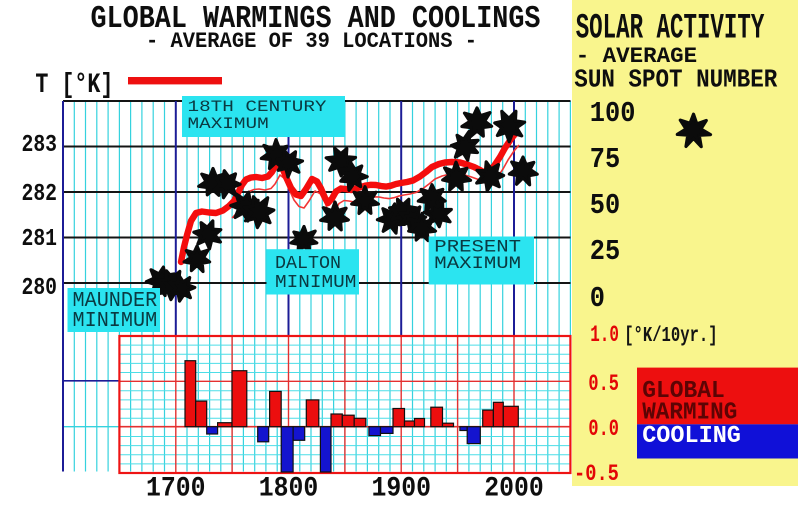 This screenshot has height=515, width=798. Describe the element at coordinates (603, 429) in the screenshot. I see `svg-text: 0.0` at that location.